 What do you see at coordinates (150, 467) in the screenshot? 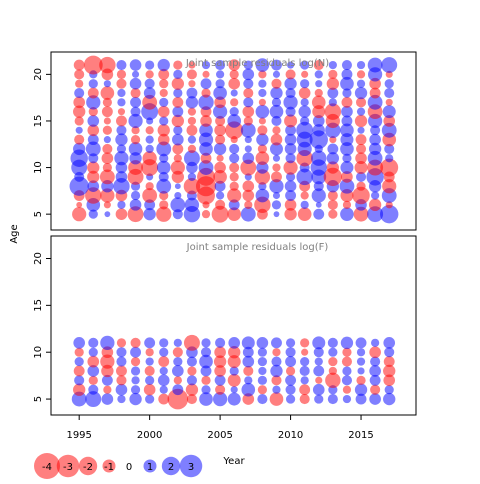
I see `legend-label: 1` at bounding box center [150, 467].